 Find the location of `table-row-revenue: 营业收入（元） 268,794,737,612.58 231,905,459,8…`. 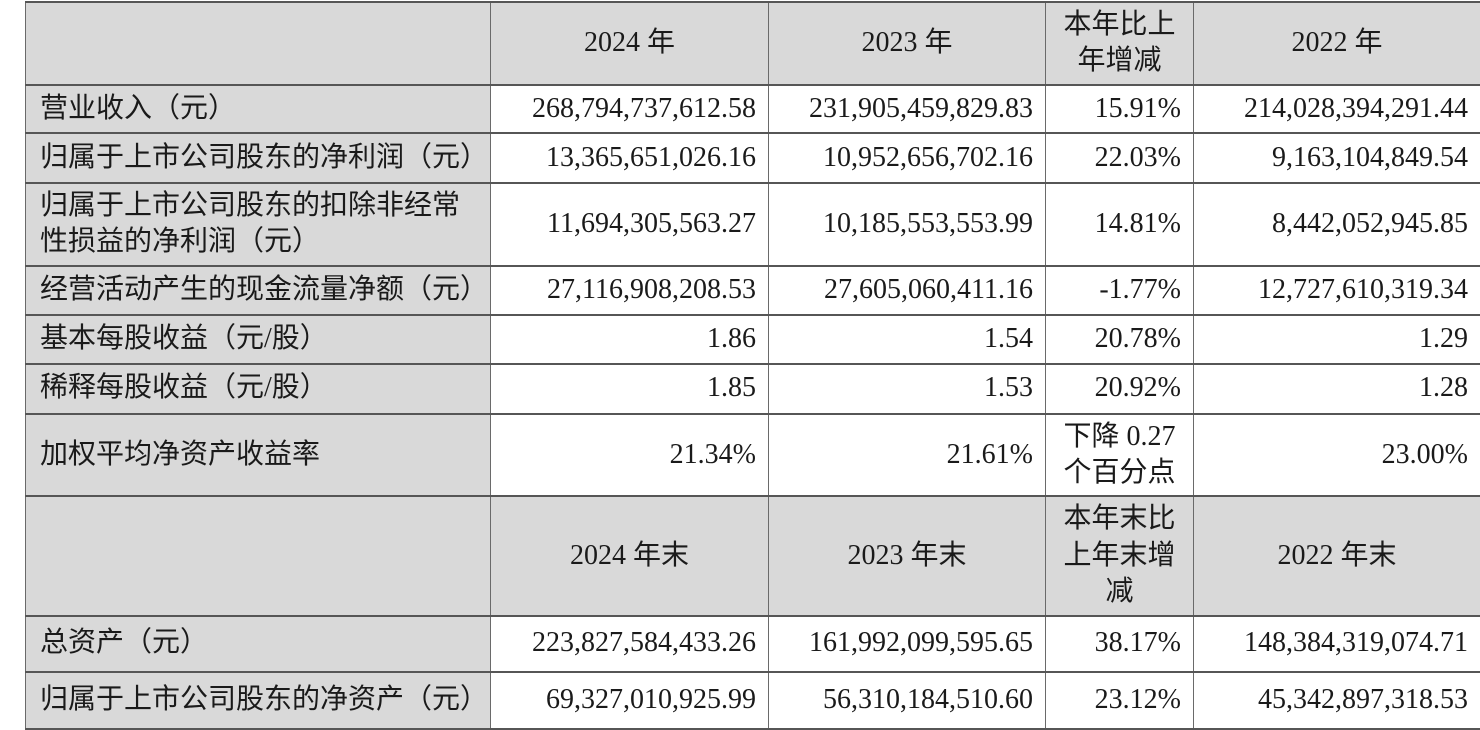

table-row-revenue: 营业收入（元） 268,794,737,612.58 231,905,459,8… is located at coordinates (753, 109).